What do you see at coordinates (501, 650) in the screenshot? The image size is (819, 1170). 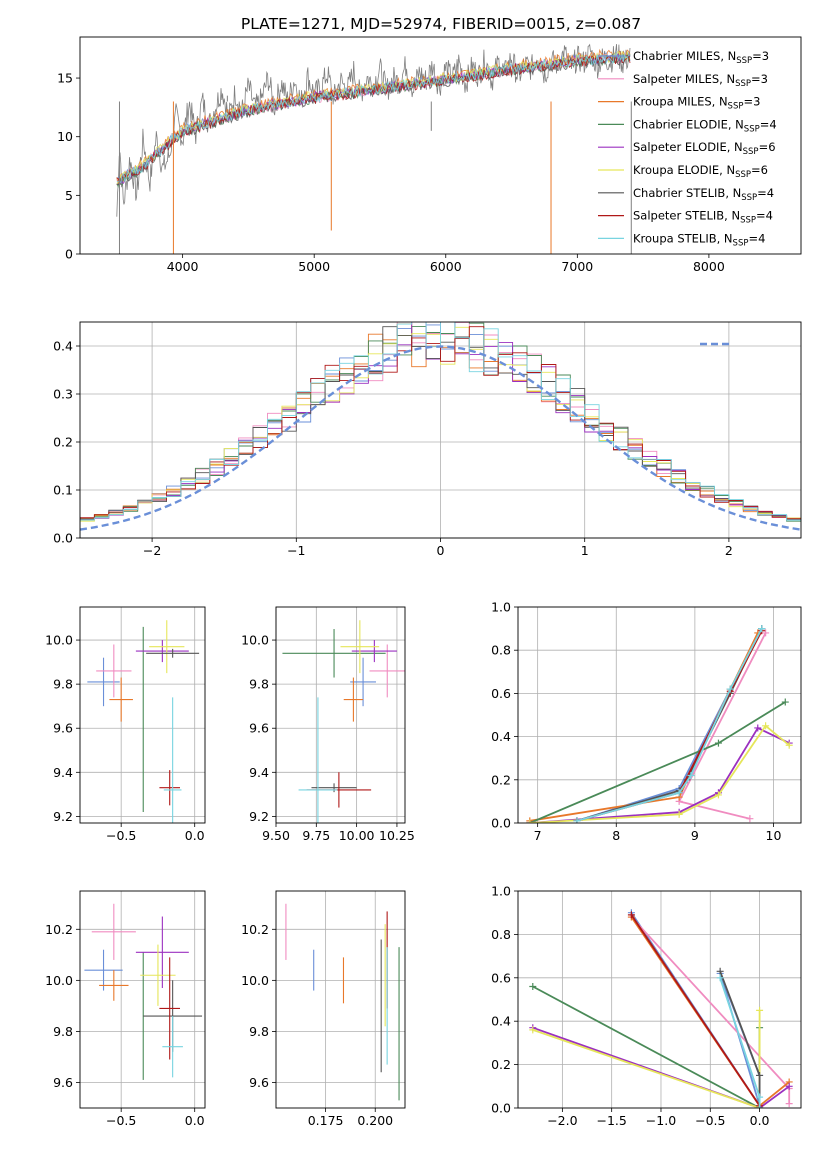 I see `y-tick-label: 0.8` at bounding box center [501, 650].